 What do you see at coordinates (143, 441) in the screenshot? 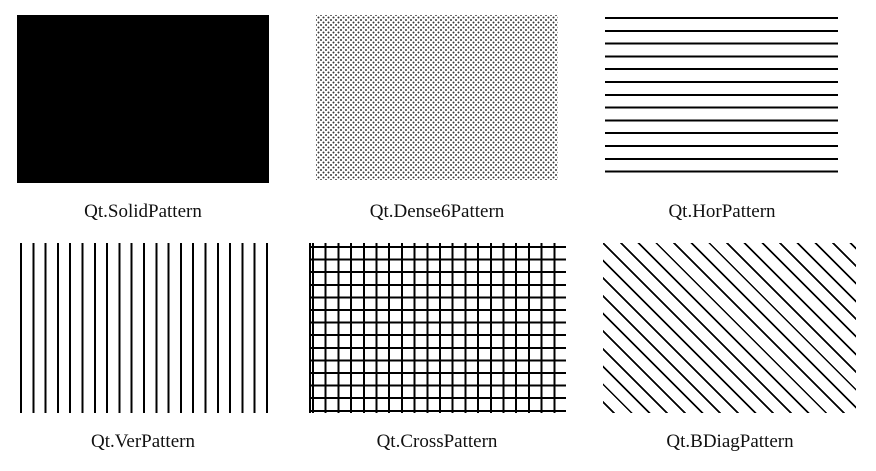
I see `pattern-label: Qt.VerPattern` at bounding box center [143, 441].